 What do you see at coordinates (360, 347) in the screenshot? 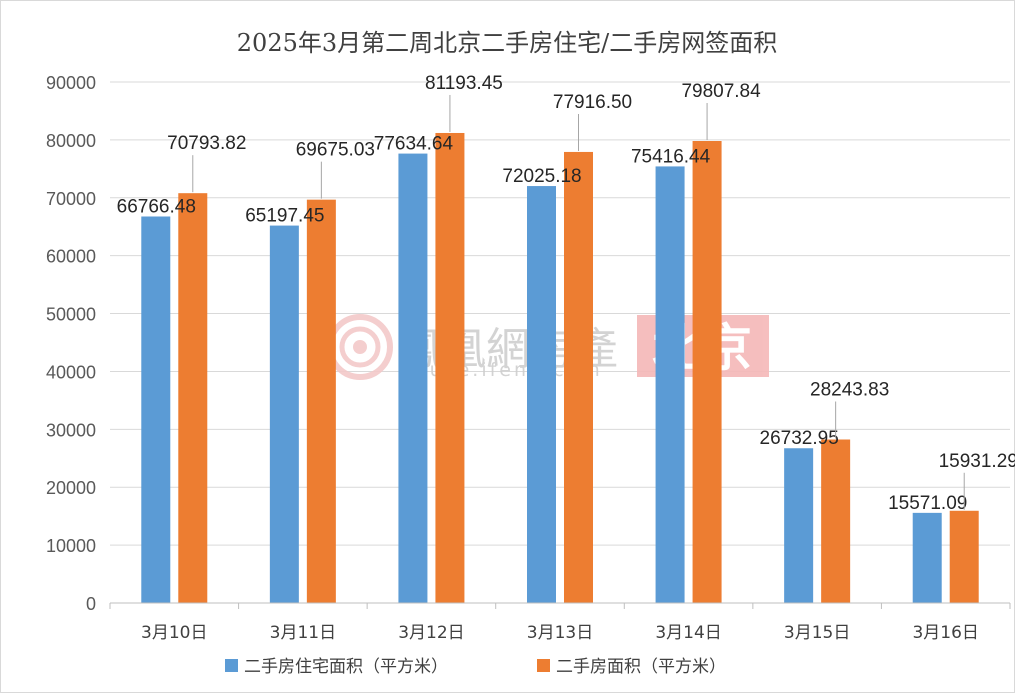
I see `ifeng-swirl-logo-icon` at bounding box center [360, 347].